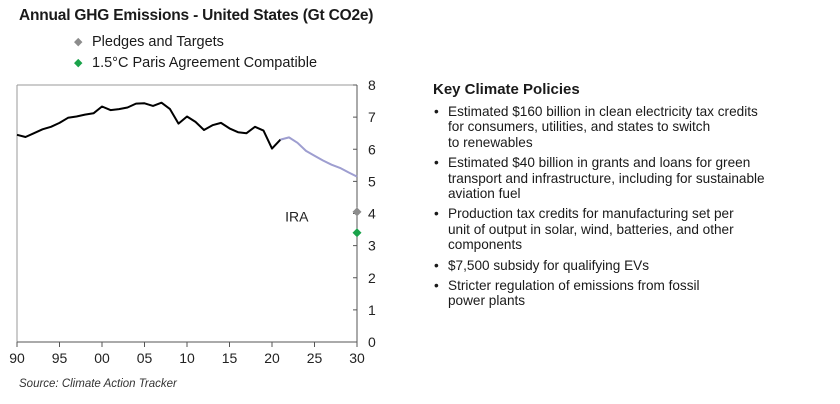 The height and width of the screenshot is (404, 840). What do you see at coordinates (98, 384) in the screenshot?
I see `source-note: Source: Climate Action Tracker` at bounding box center [98, 384].